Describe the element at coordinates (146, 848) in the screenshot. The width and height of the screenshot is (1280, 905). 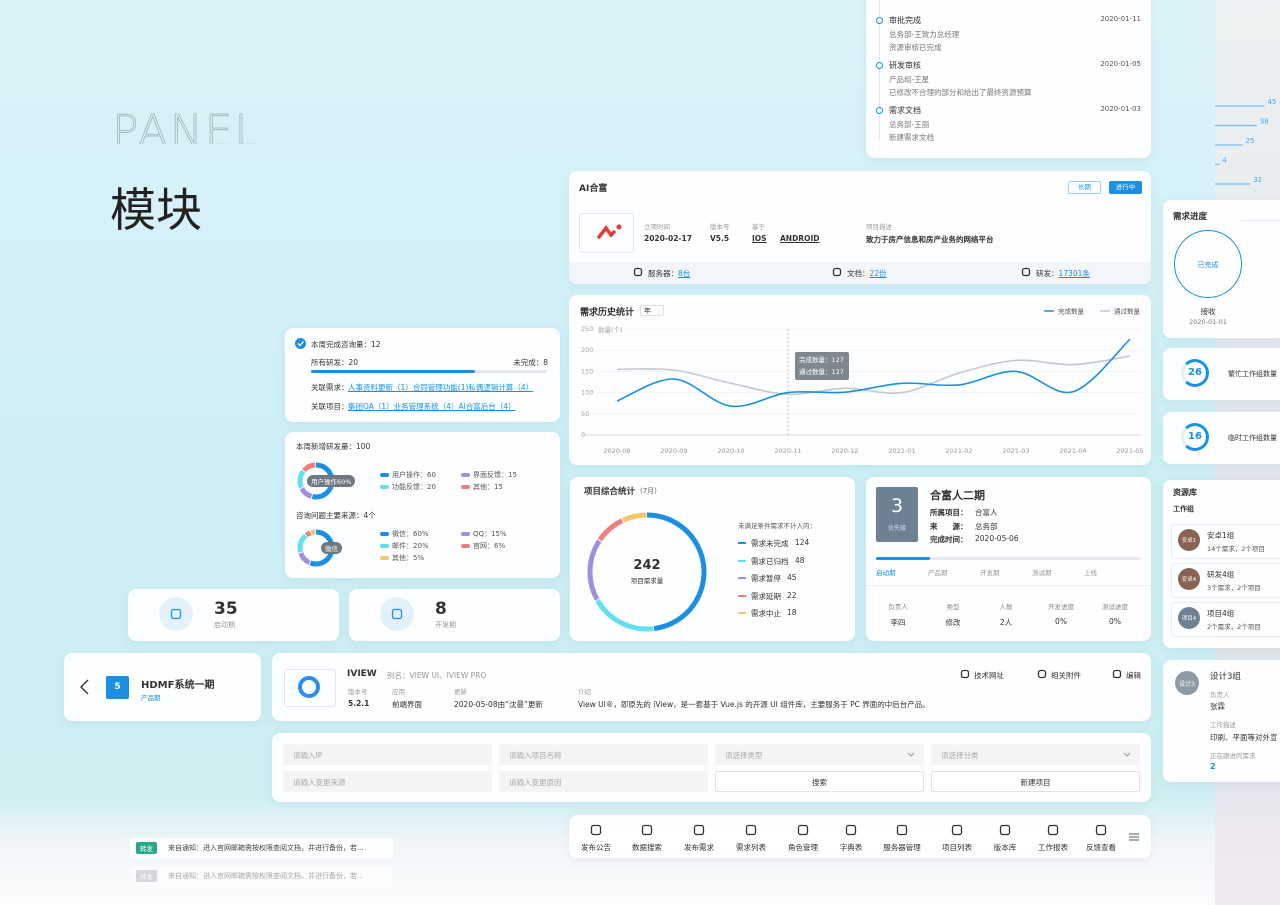
I see `notice-tag: 转发` at that location.